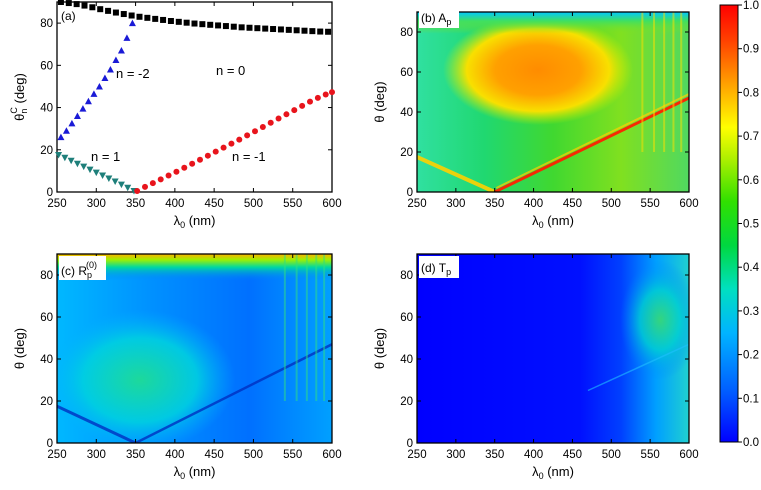 This screenshot has height=490, width=761. I want to click on heatmap-b, so click(553, 102).